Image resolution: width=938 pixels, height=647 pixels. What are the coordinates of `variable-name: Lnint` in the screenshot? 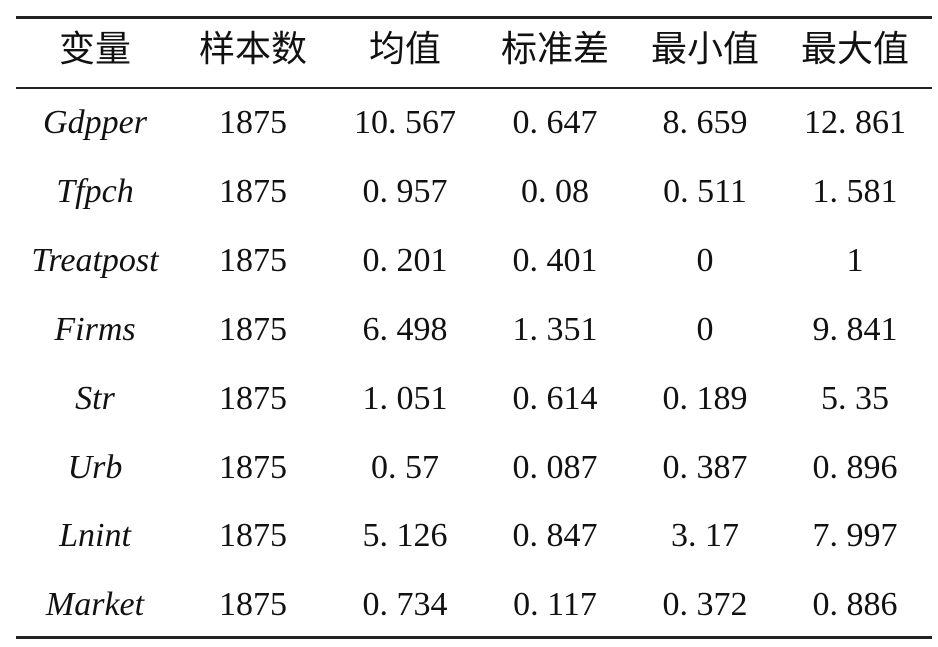 It's located at (95, 536).